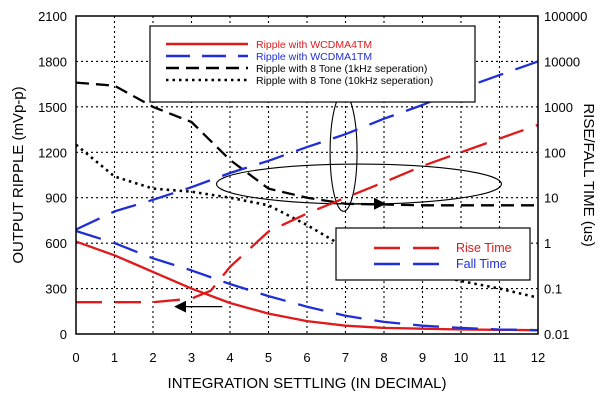  I want to click on annotations, so click(358, 152).